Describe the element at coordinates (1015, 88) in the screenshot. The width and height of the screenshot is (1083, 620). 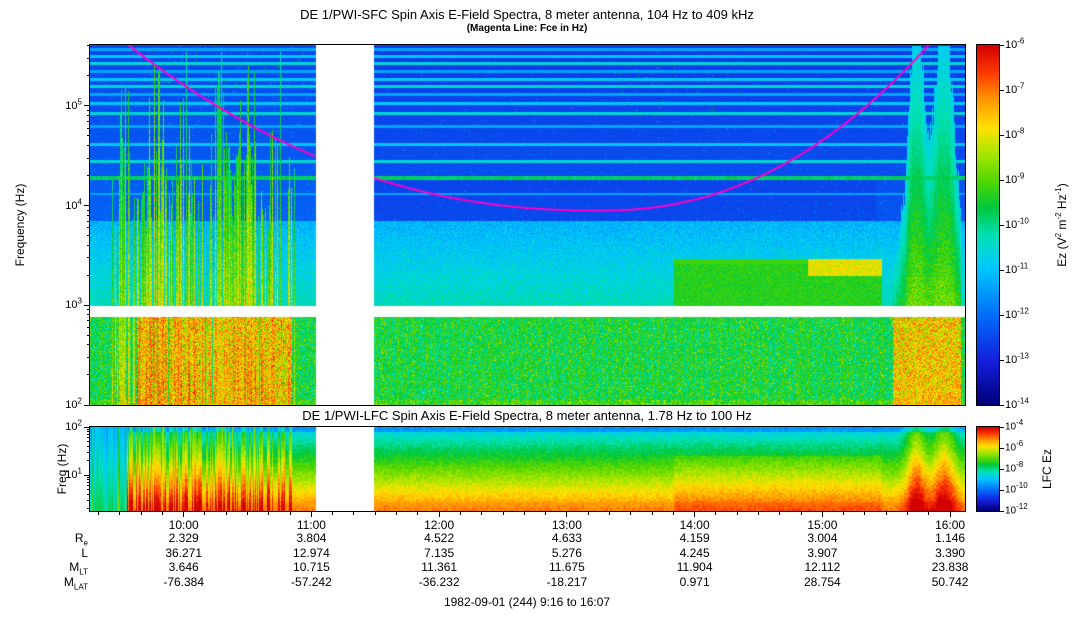
I see `sfc-colorbar-tick-label: 10⁻⁷` at that location.